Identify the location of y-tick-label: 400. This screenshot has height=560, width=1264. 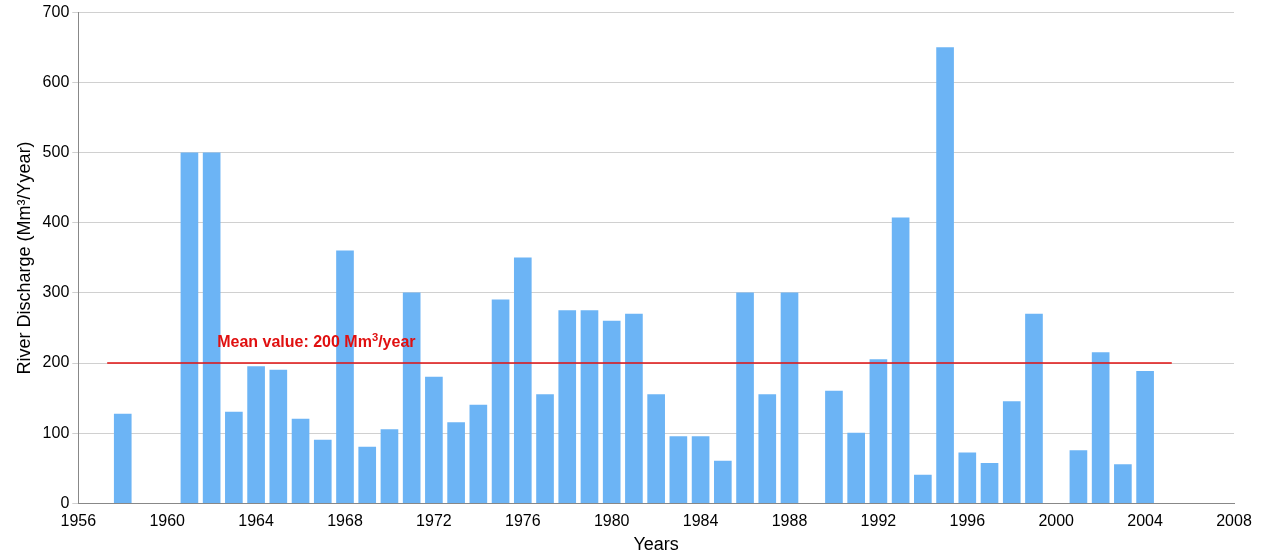
(56, 222).